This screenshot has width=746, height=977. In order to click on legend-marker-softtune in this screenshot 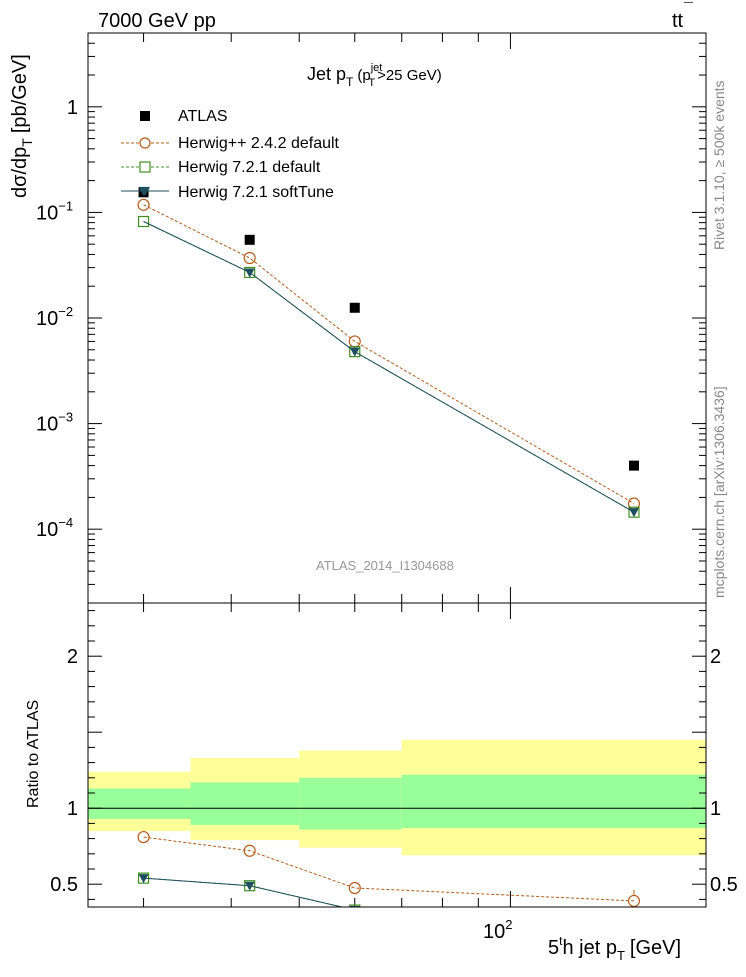, I will do `click(145, 191)`.